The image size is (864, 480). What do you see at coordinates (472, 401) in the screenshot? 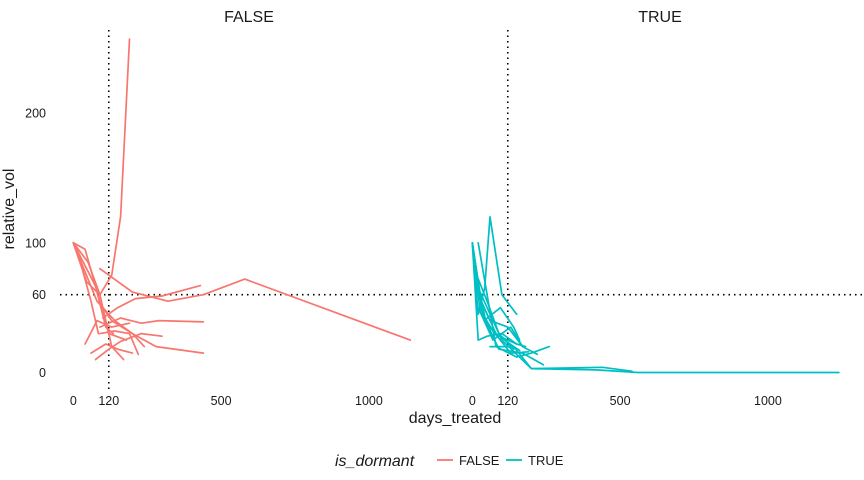
I see `x-tick-label-true-0: 0` at bounding box center [472, 401].